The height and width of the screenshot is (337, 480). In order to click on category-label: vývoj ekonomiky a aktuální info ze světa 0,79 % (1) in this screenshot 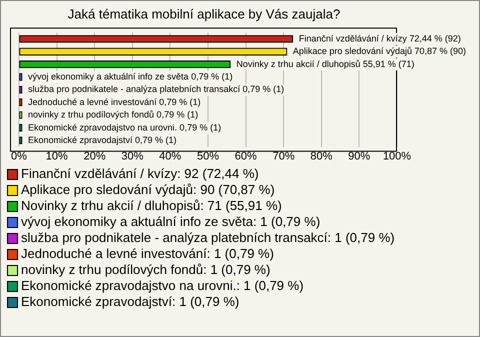, I will do `click(130, 76)`.